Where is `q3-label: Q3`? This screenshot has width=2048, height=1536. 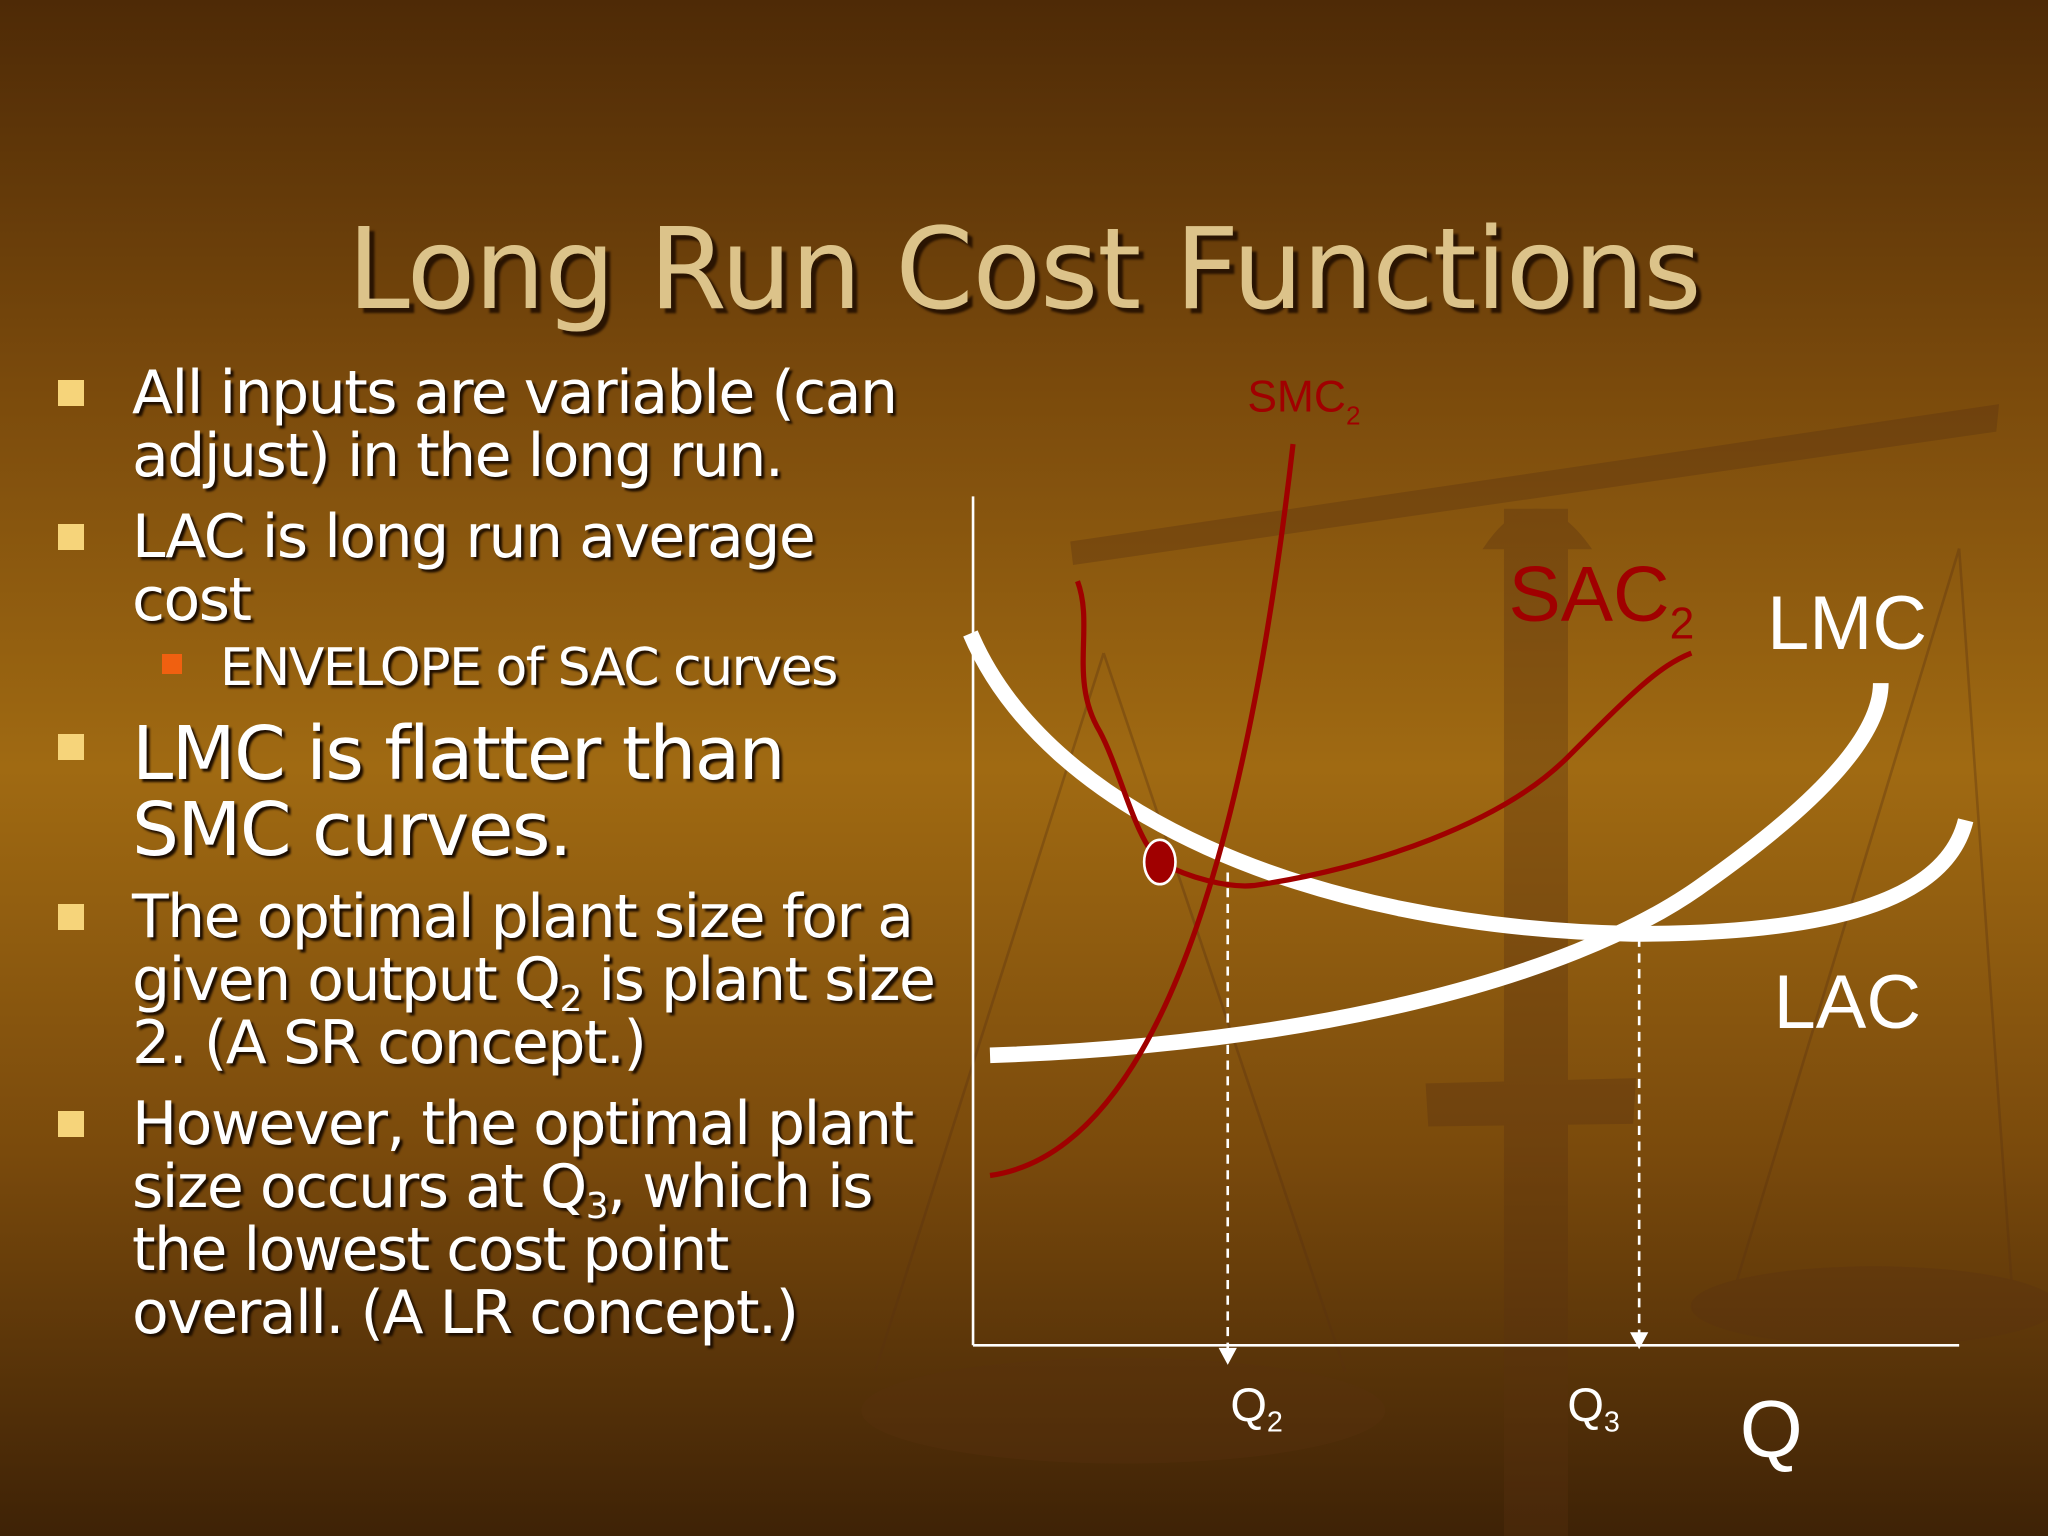 q3-label: Q3 is located at coordinates (1593, 1408).